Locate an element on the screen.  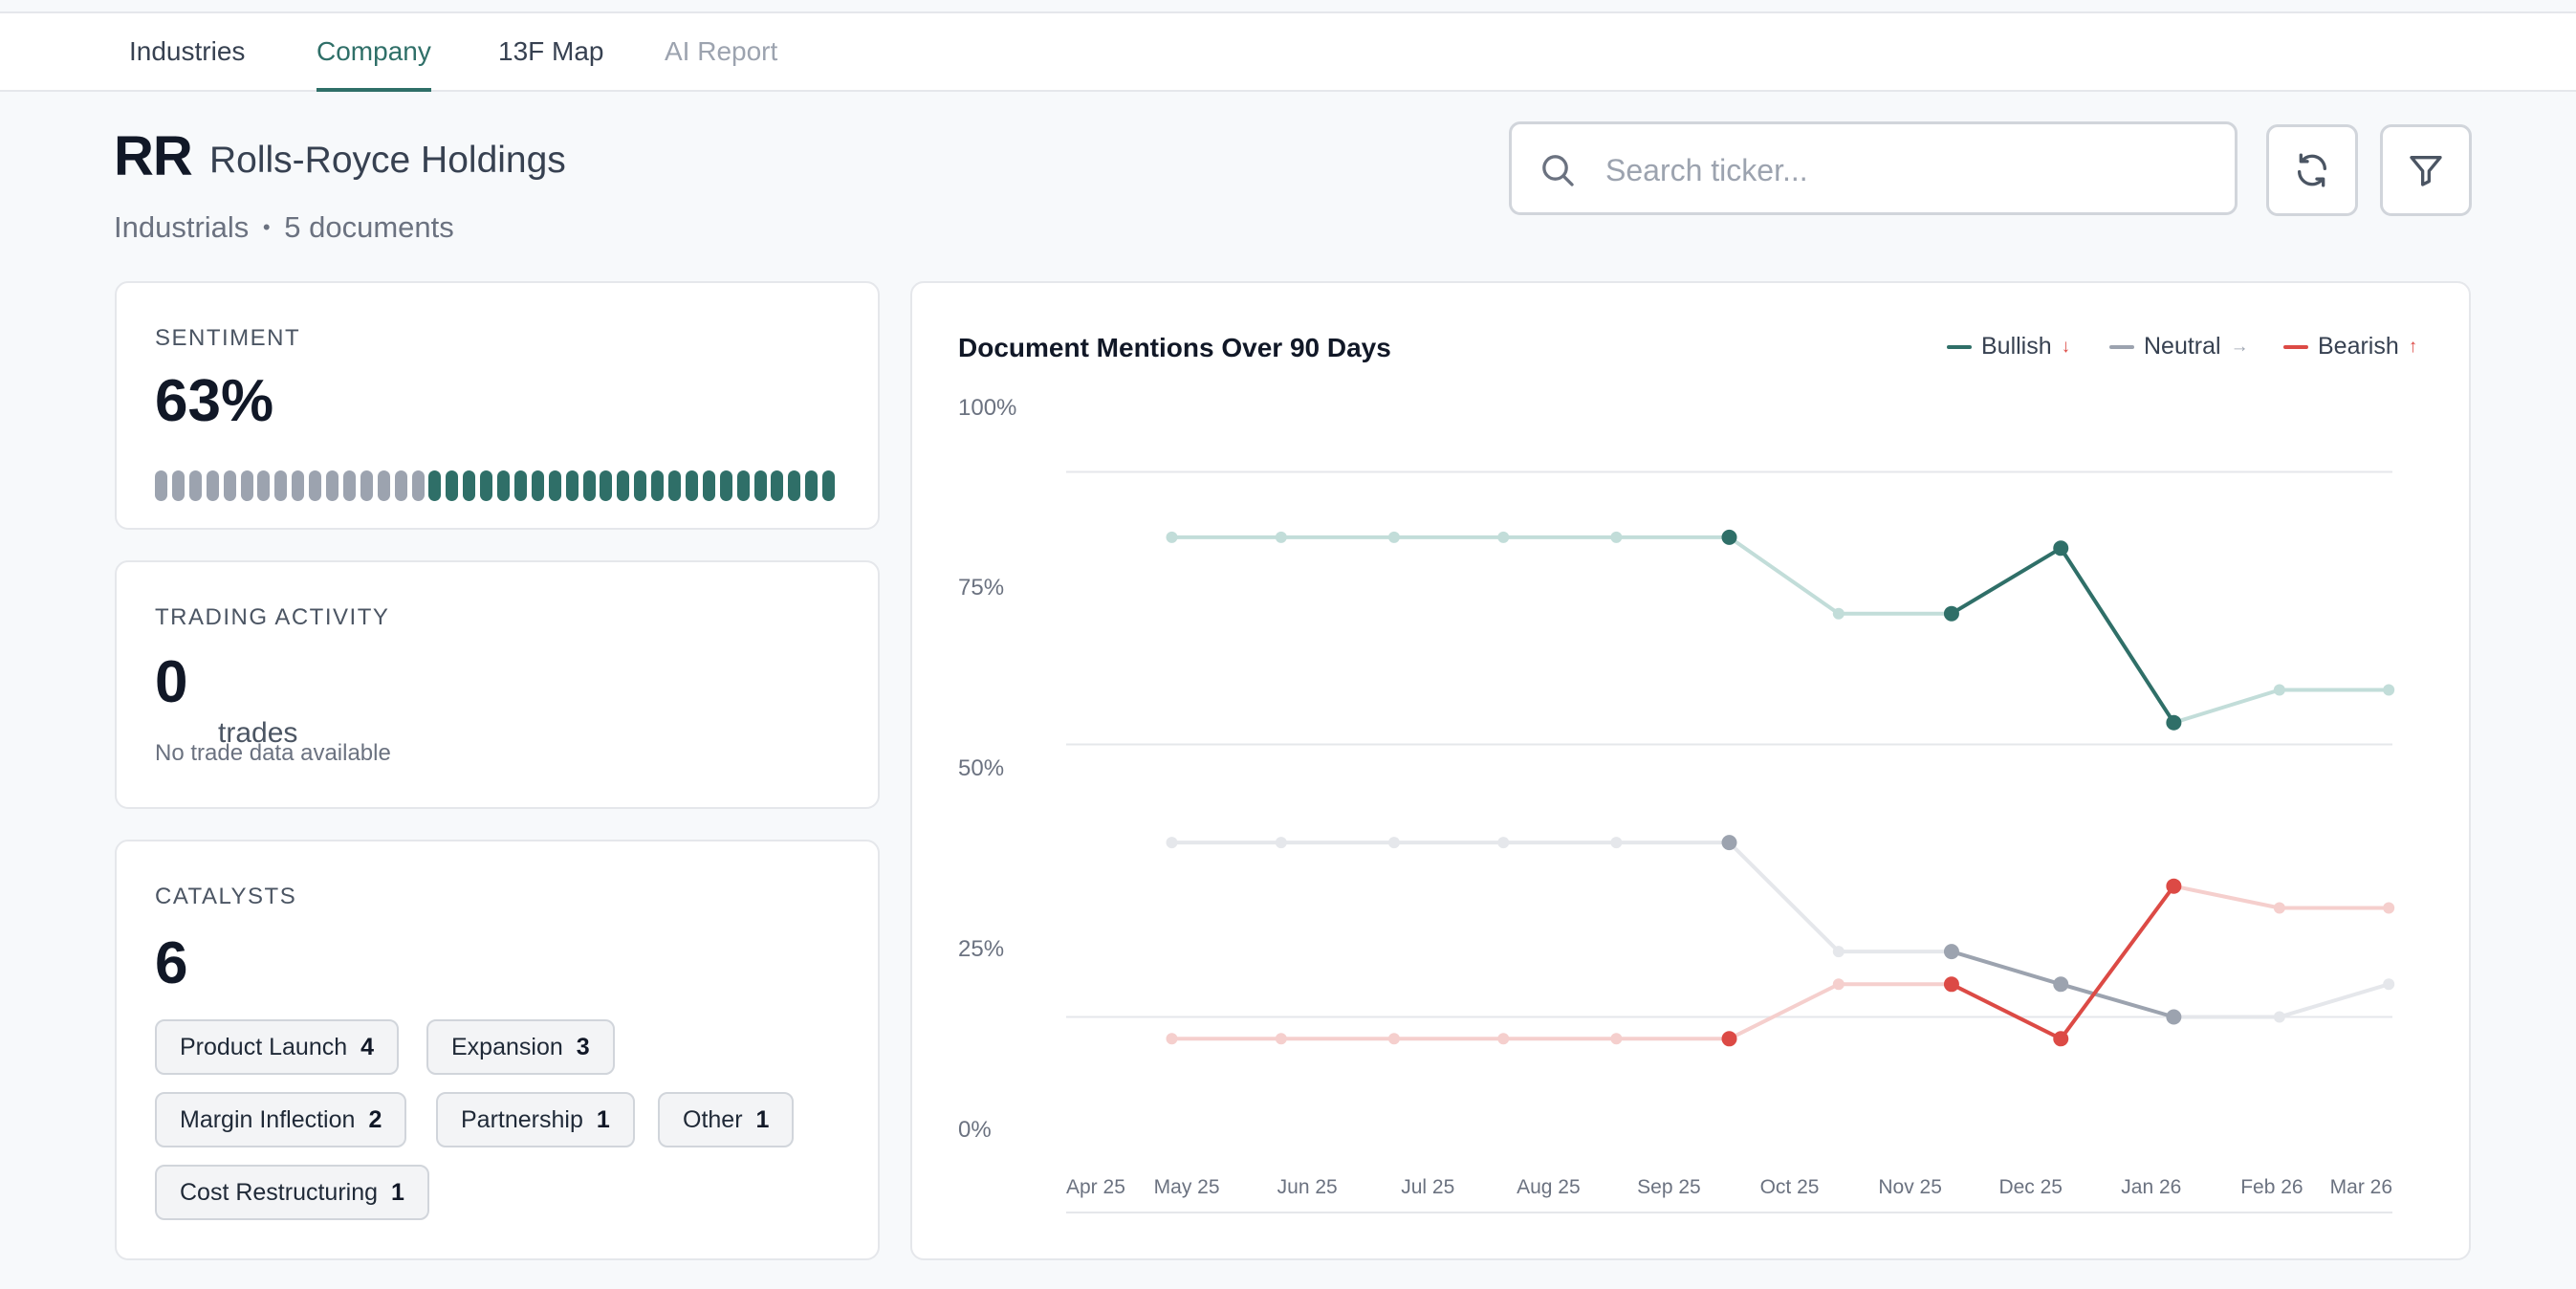
catalyst-name: Margin Inflection is located at coordinates (268, 1119).